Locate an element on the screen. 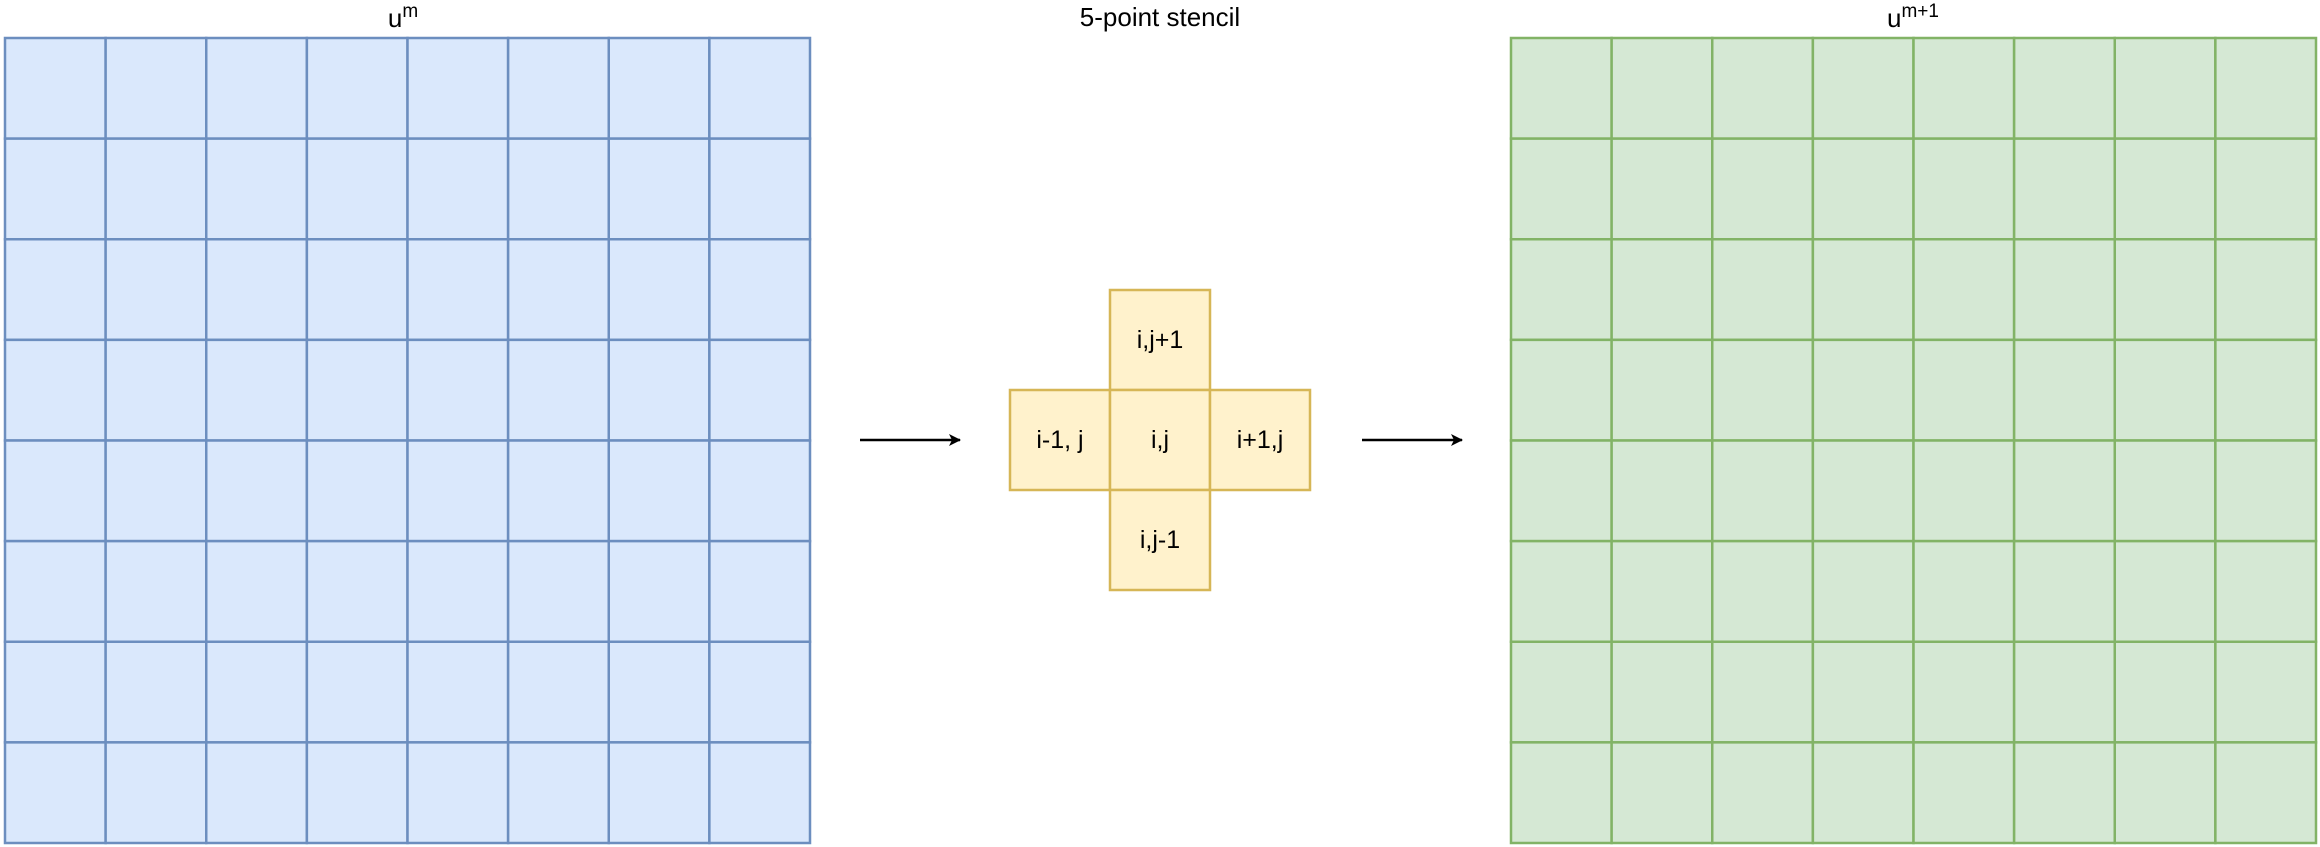  stencil-label-left: i-1, j is located at coordinates (1059, 440).